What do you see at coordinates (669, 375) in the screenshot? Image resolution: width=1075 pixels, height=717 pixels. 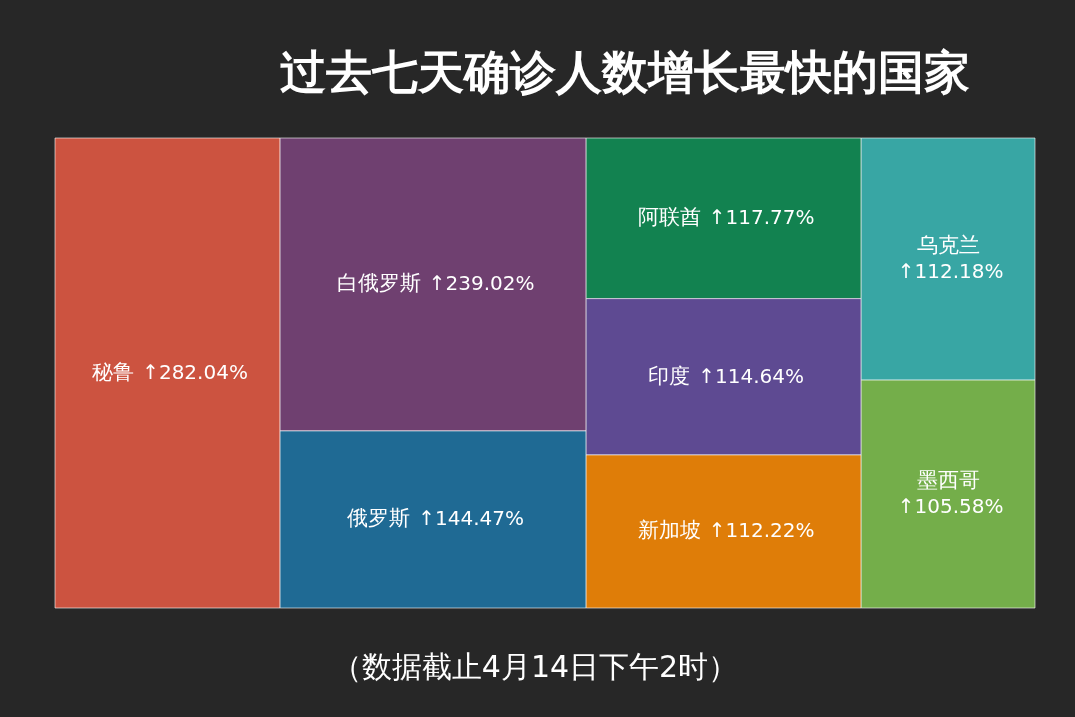 I see `category-label: 印度` at bounding box center [669, 375].